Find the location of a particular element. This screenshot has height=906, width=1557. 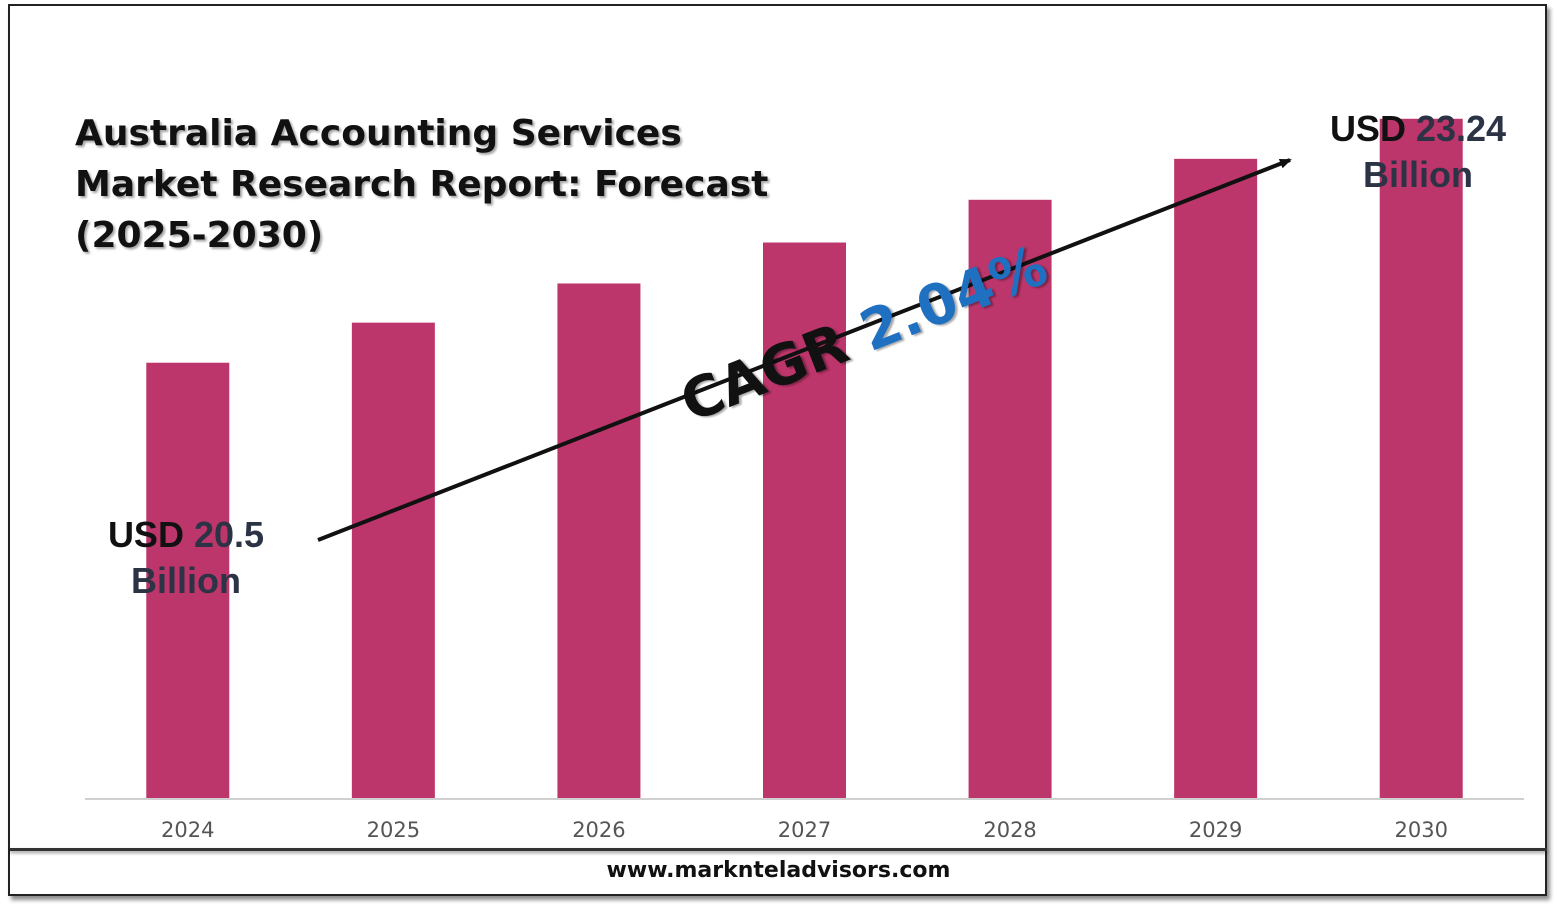

bar-2024 is located at coordinates (188, 580).